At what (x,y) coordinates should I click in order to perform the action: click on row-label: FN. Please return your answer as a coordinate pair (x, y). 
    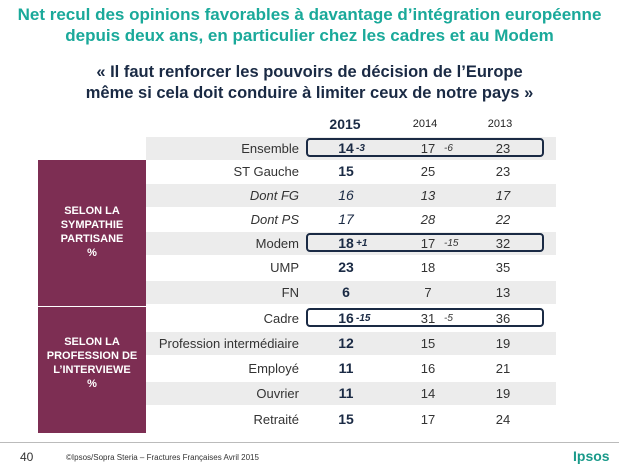
    Looking at the image, I should click on (290, 292).